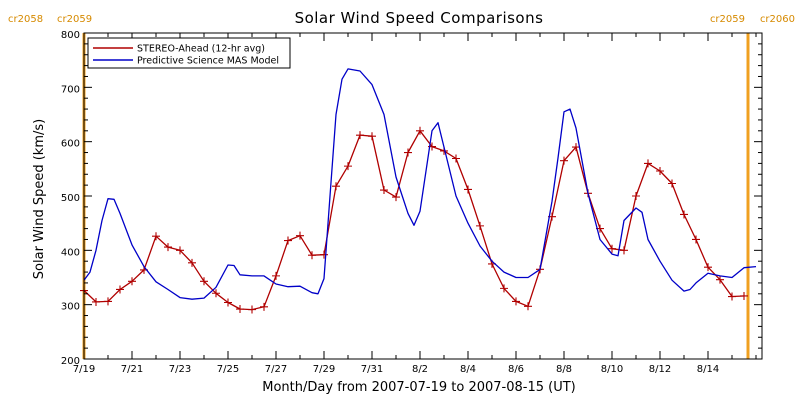  I want to click on y-tick-label: 400, so click(70, 252).